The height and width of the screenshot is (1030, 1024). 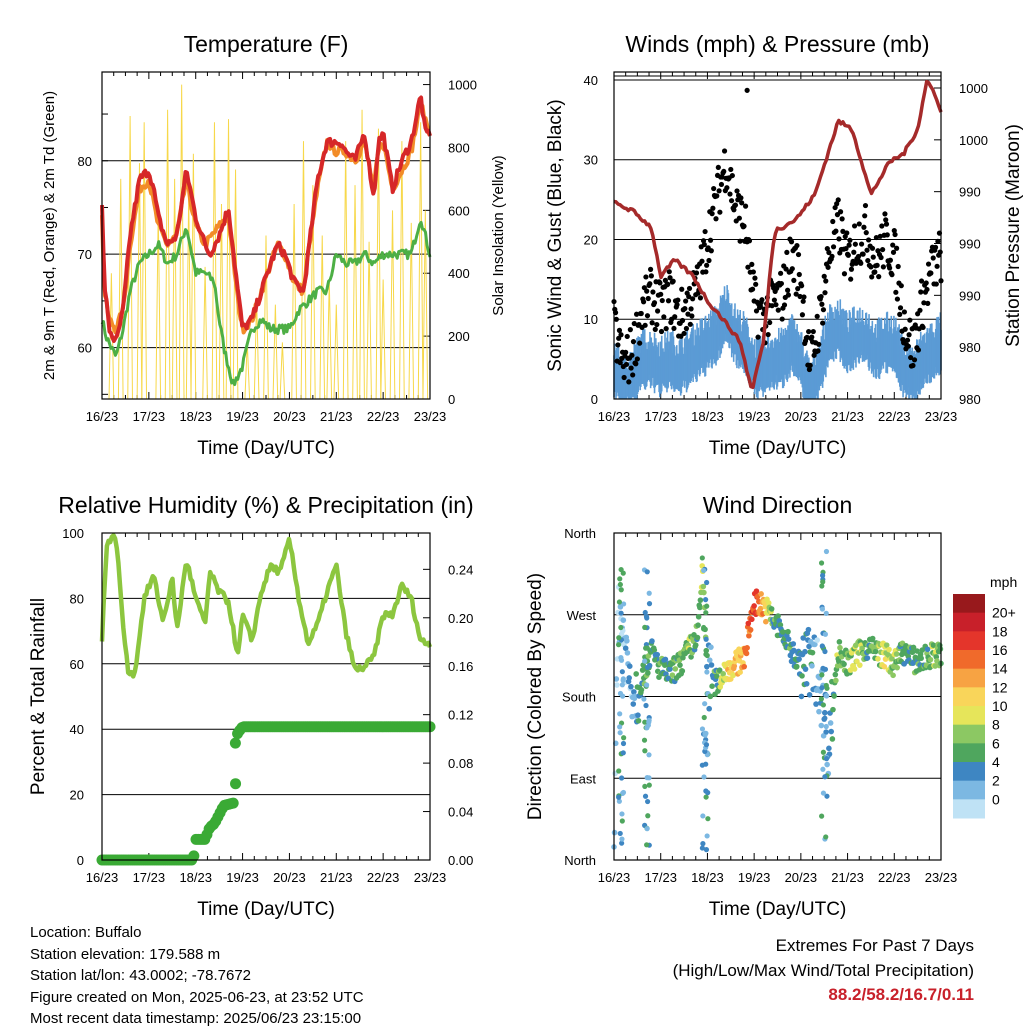 I want to click on dewpoint-line, so click(x=266, y=303).